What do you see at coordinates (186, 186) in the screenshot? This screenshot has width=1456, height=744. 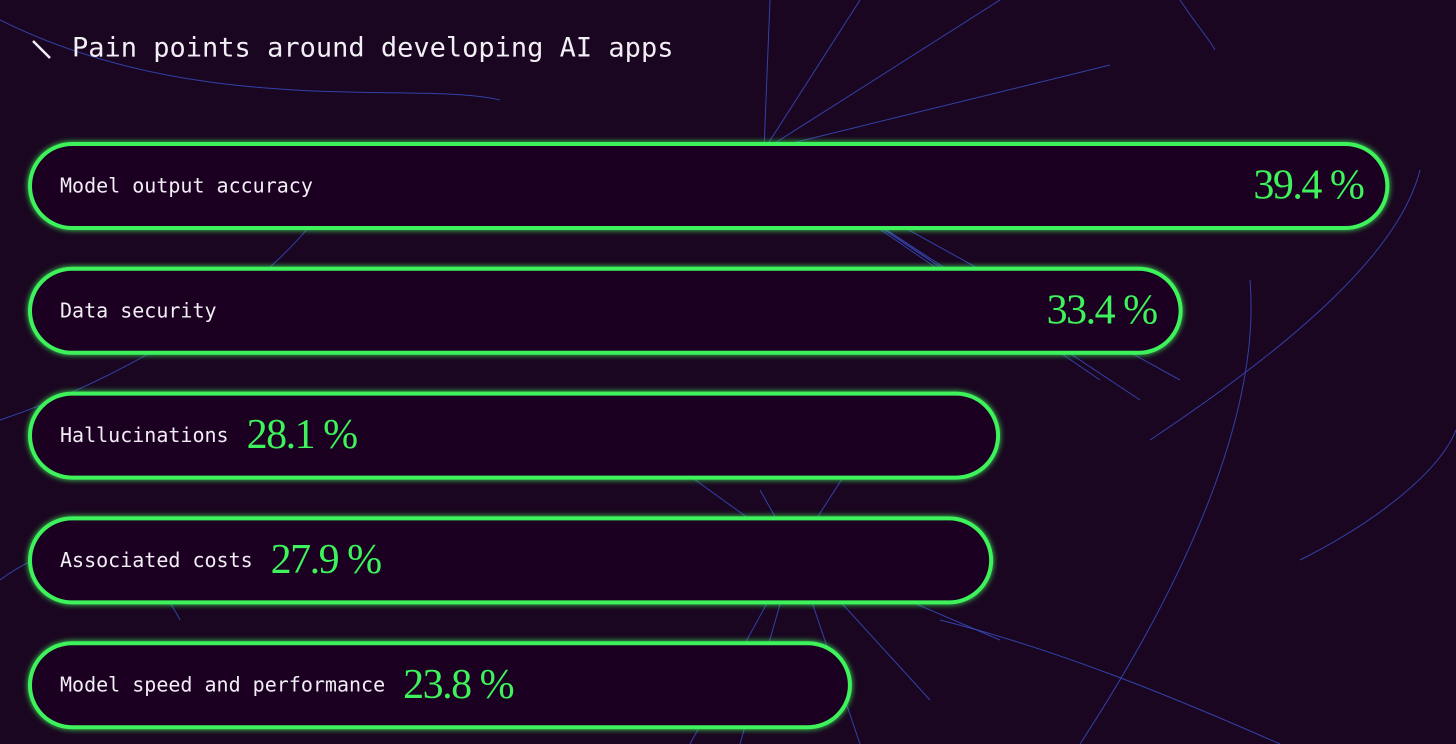 I see `category-label: Model output accuracy` at bounding box center [186, 186].